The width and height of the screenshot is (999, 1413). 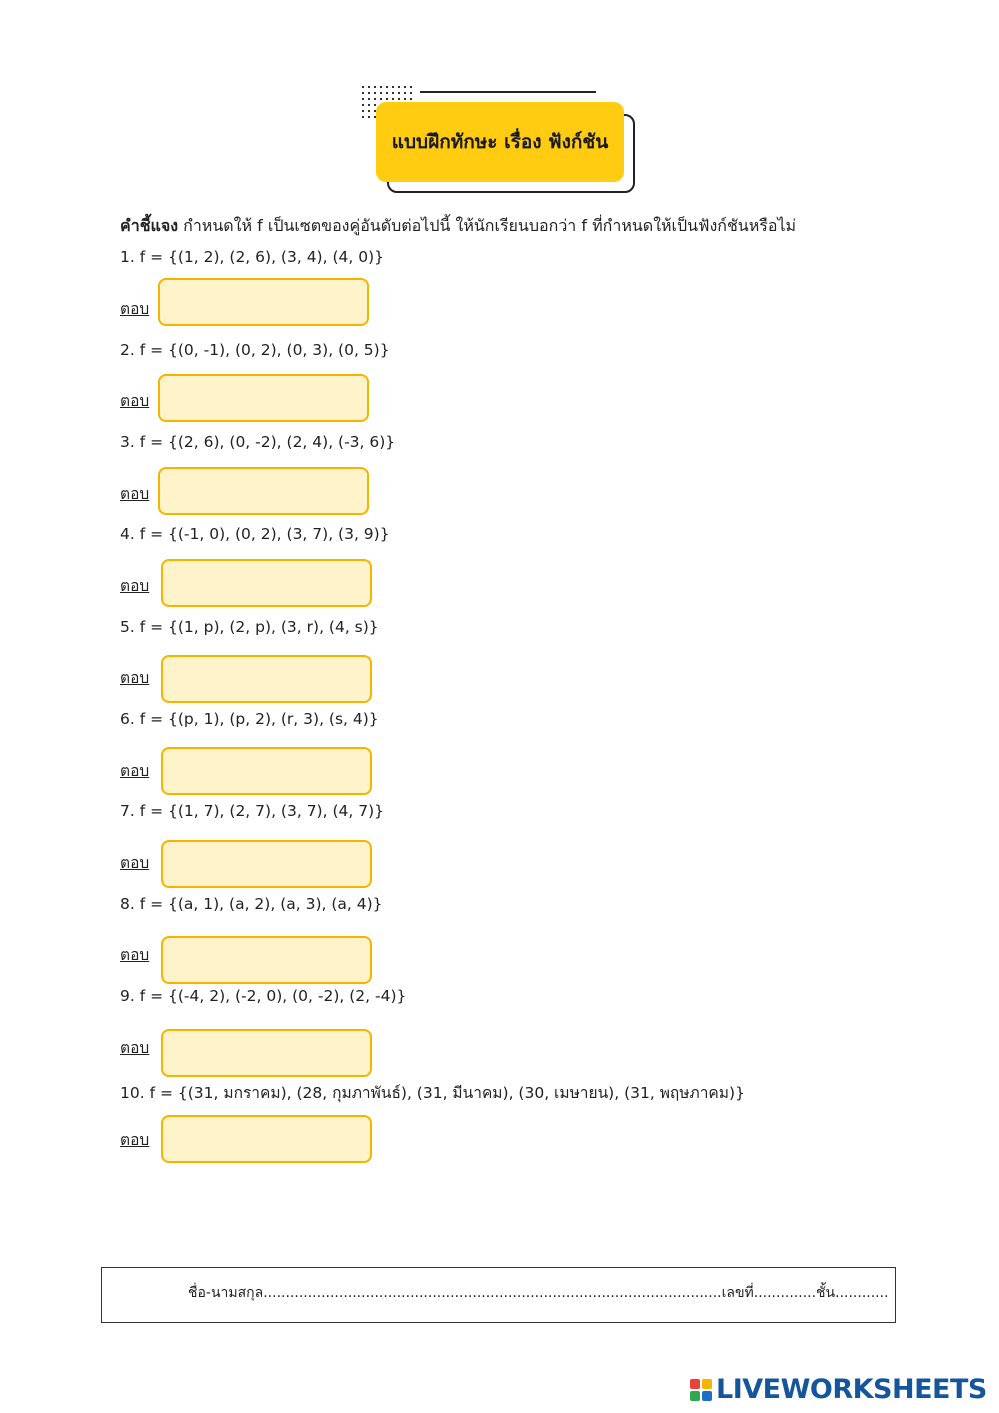 I want to click on page-title: แบบฝึกทักษะ เรื่อง ฟังก์ชัน, so click(x=500, y=142).